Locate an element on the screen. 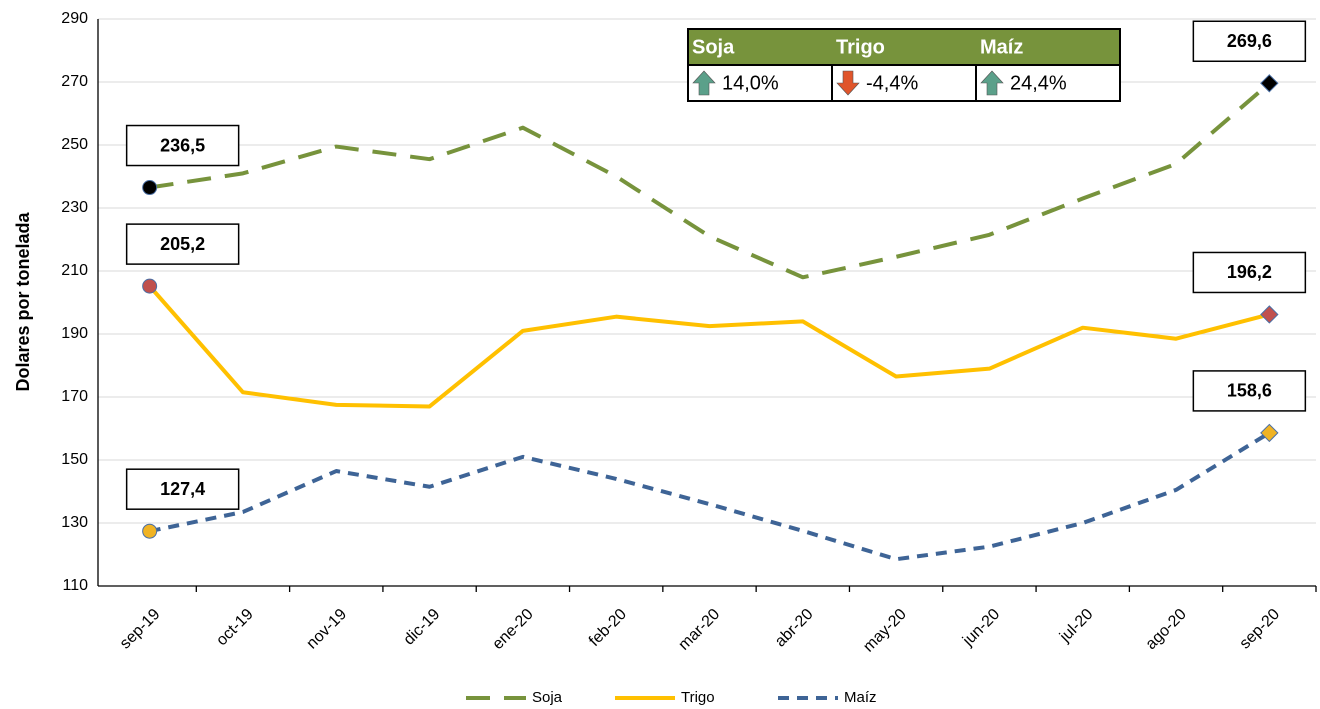  y-tick-label: 130 is located at coordinates (74, 522).